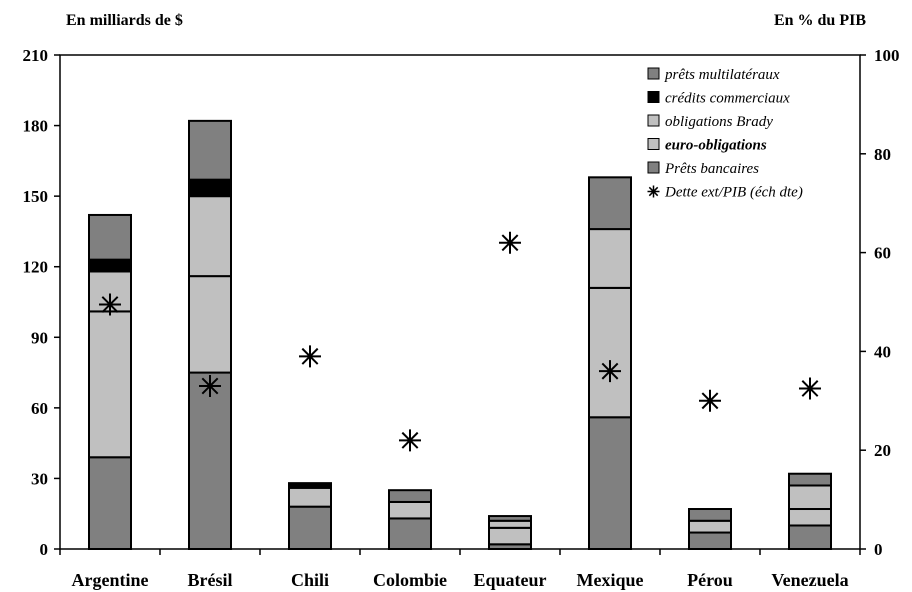 The image size is (912, 592). I want to click on bar-mexique-euro-obligations, so click(610, 352).